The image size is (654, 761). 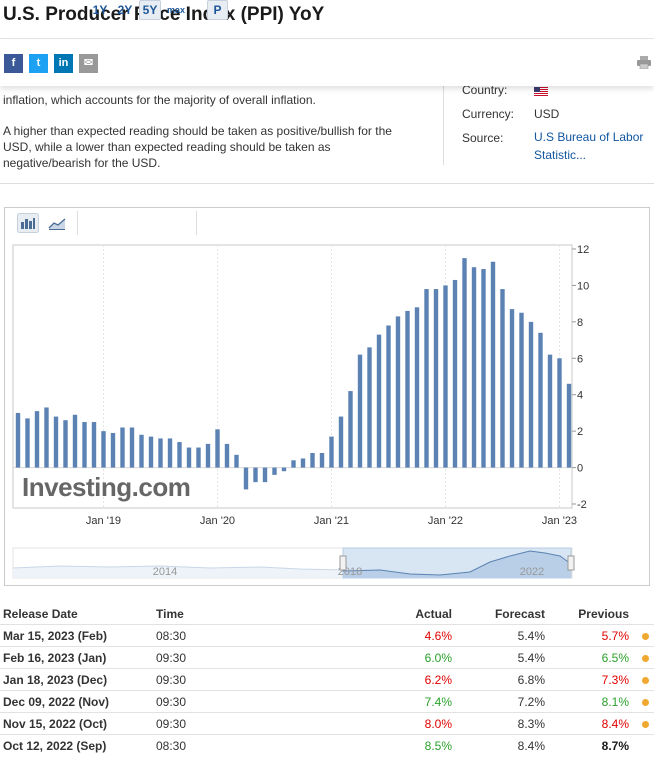 I want to click on title-divider, so click(x=327, y=38).